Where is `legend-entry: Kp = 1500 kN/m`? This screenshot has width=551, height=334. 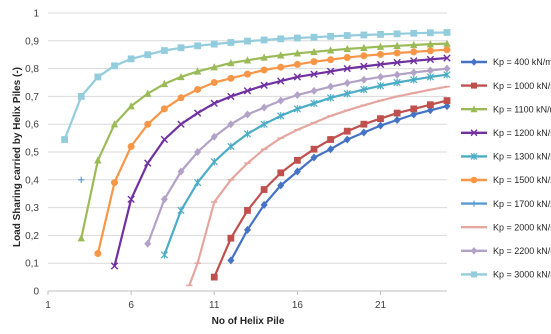 legend-entry: Kp = 1500 kN/m is located at coordinates (506, 180).